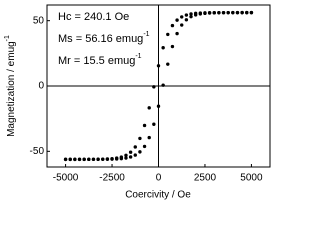  I want to click on annotation-text: Ms = 56.16 emug, so click(100, 39).